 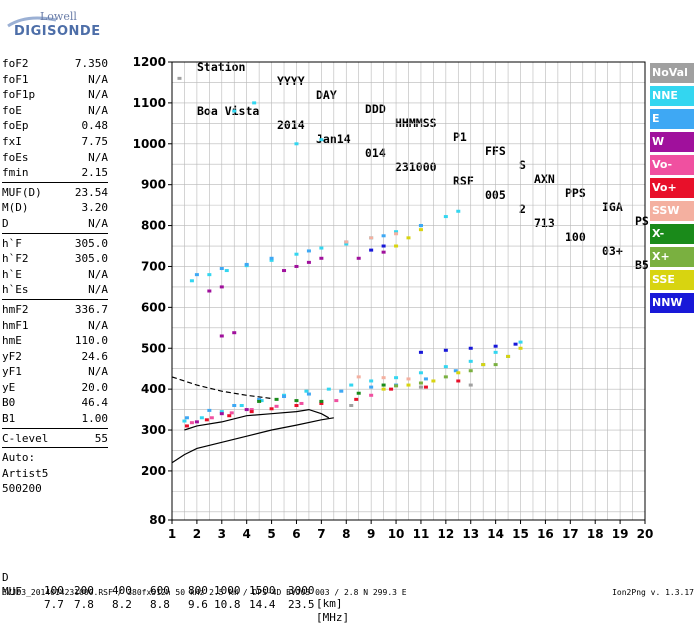 What do you see at coordinates (32, 22) in the screenshot?
I see `logo-swoosh-icon` at bounding box center [32, 22].